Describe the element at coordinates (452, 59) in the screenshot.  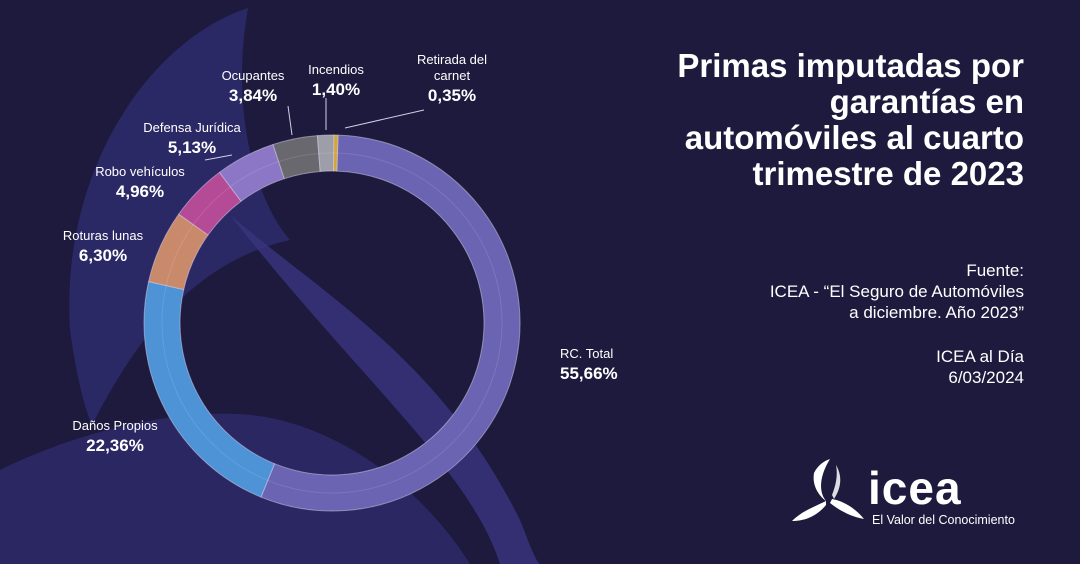
I see `category-label-8-line-1: Retirada del` at that location.